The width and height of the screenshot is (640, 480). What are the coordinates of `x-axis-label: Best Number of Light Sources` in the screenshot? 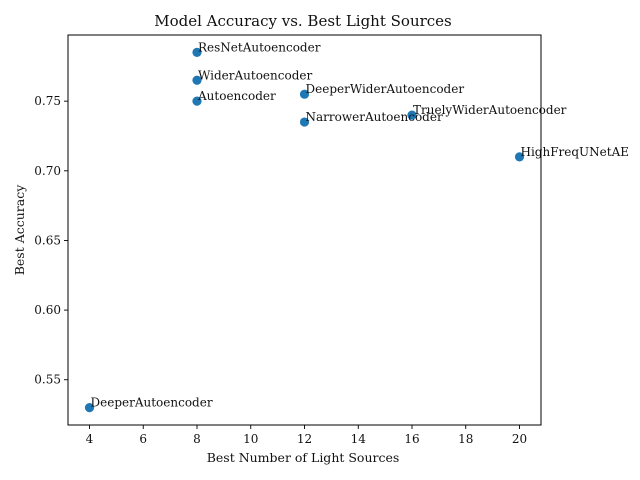 It's located at (303, 457).